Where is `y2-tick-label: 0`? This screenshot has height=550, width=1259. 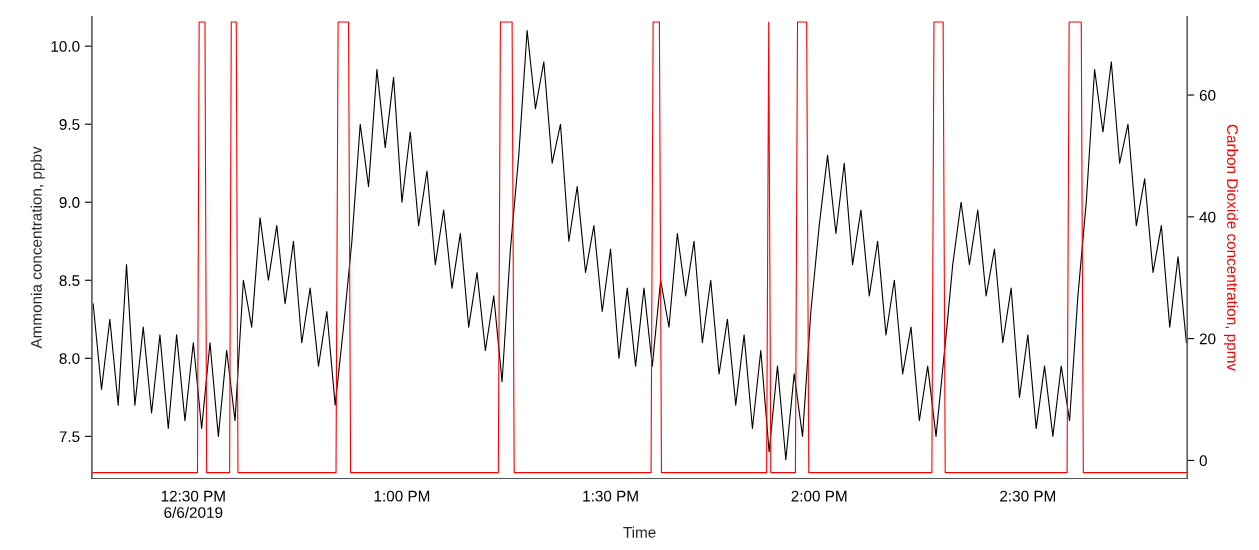 y2-tick-label: 0 is located at coordinates (1203, 461).